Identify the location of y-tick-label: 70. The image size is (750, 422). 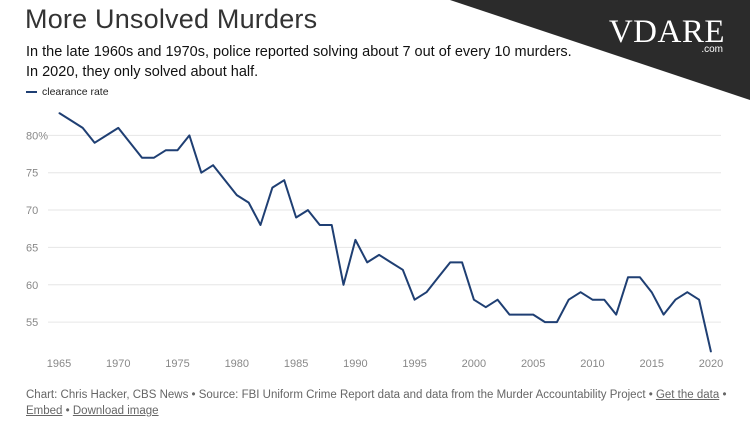
(32, 211).